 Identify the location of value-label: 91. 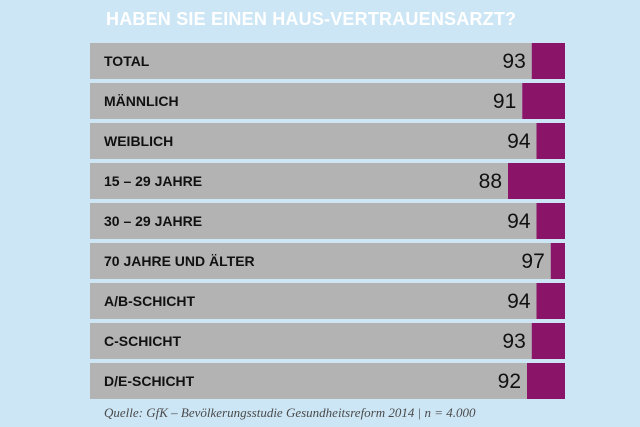
(504, 101).